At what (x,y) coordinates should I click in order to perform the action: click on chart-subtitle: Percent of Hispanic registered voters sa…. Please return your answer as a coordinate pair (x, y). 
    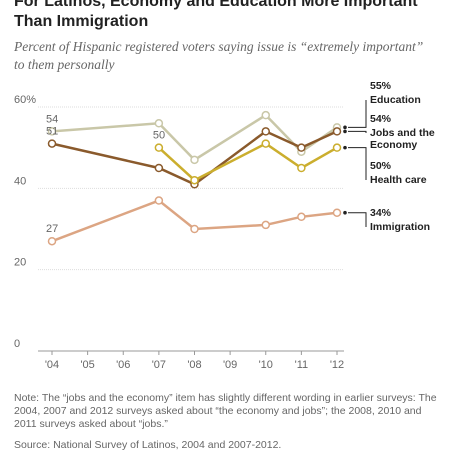
    Looking at the image, I should click on (219, 55).